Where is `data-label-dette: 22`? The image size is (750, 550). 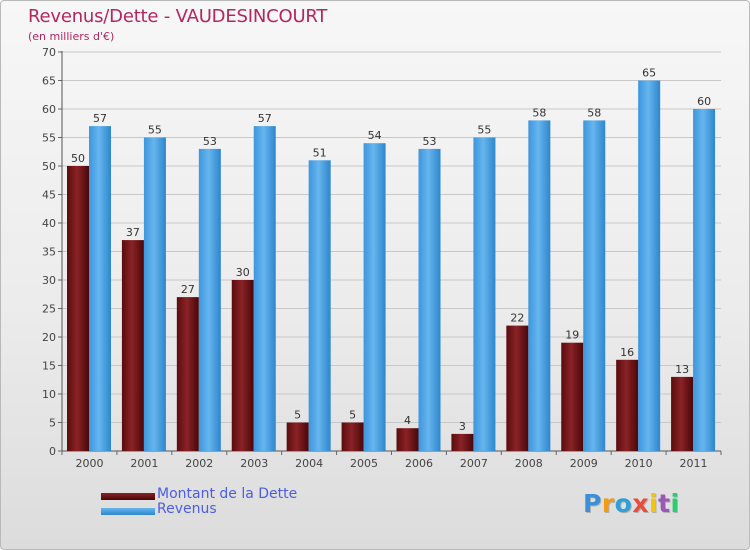
data-label-dette: 22 is located at coordinates (517, 318).